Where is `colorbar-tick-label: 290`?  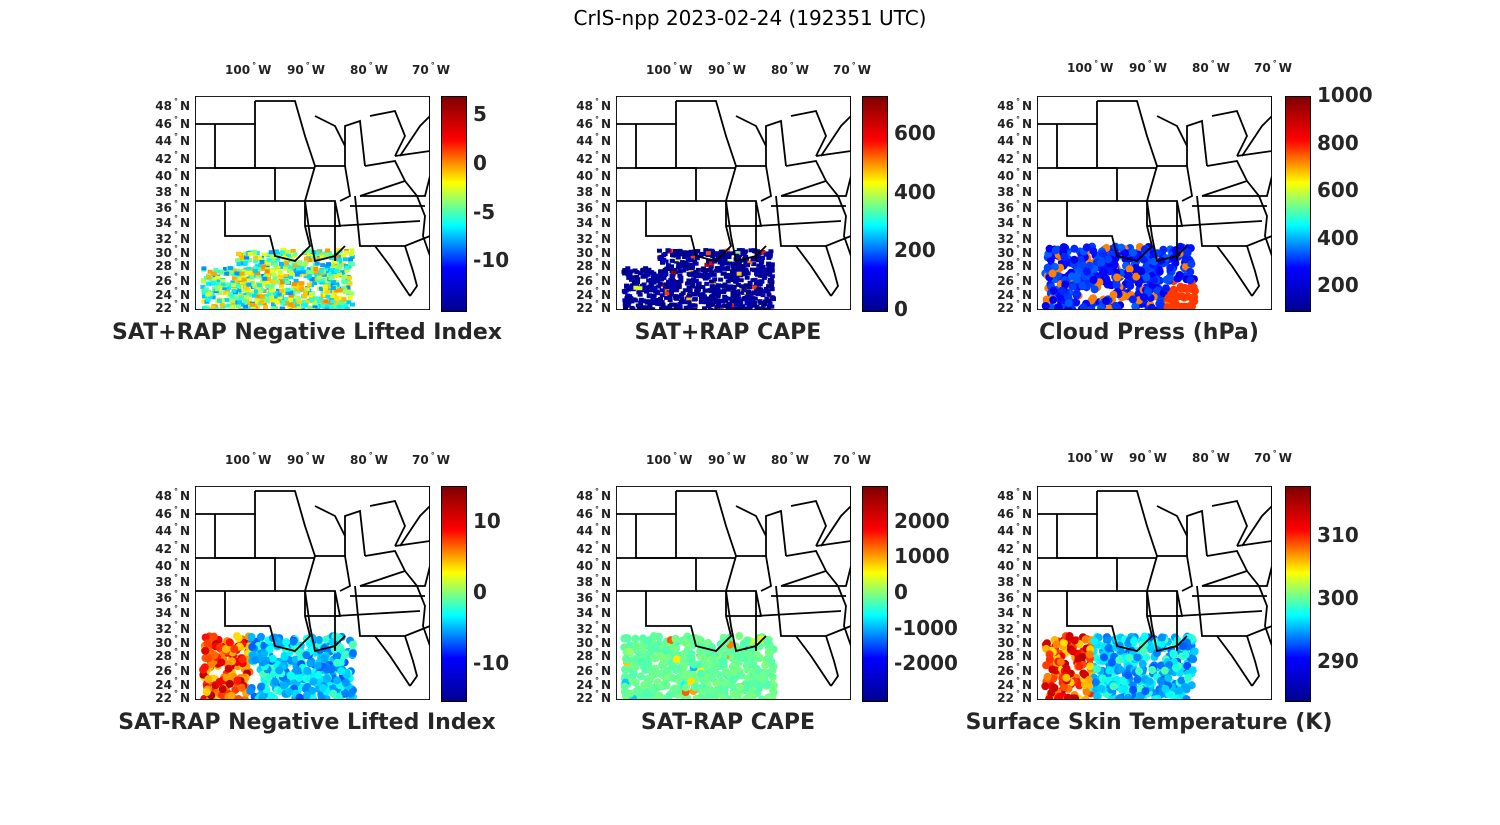
colorbar-tick-label: 290 is located at coordinates (1338, 661).